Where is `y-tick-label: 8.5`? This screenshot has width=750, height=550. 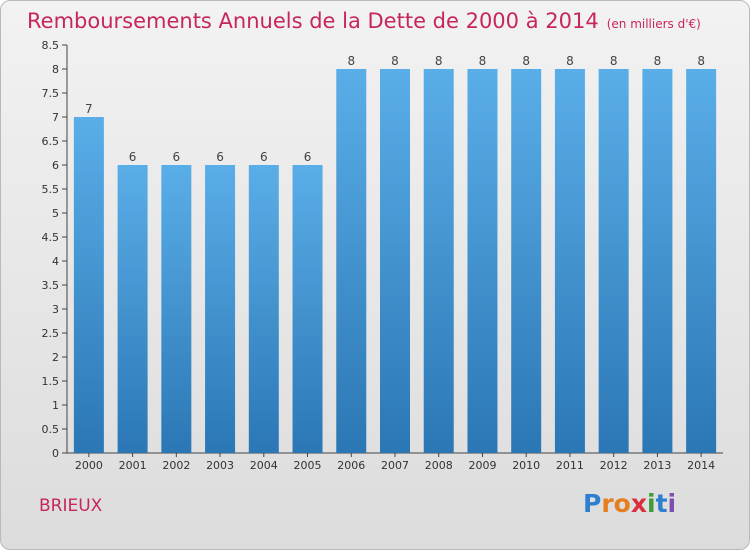 y-tick-label: 8.5 is located at coordinates (51, 45).